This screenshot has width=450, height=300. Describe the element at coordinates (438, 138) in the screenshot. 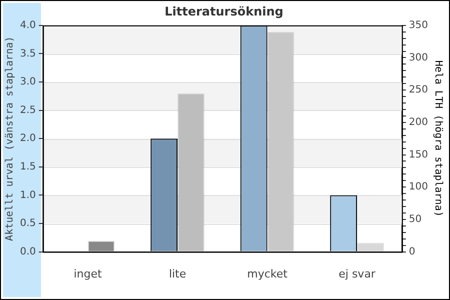

I see `y2-axis-title: Hela LTH (högra staplarna)` at that location.